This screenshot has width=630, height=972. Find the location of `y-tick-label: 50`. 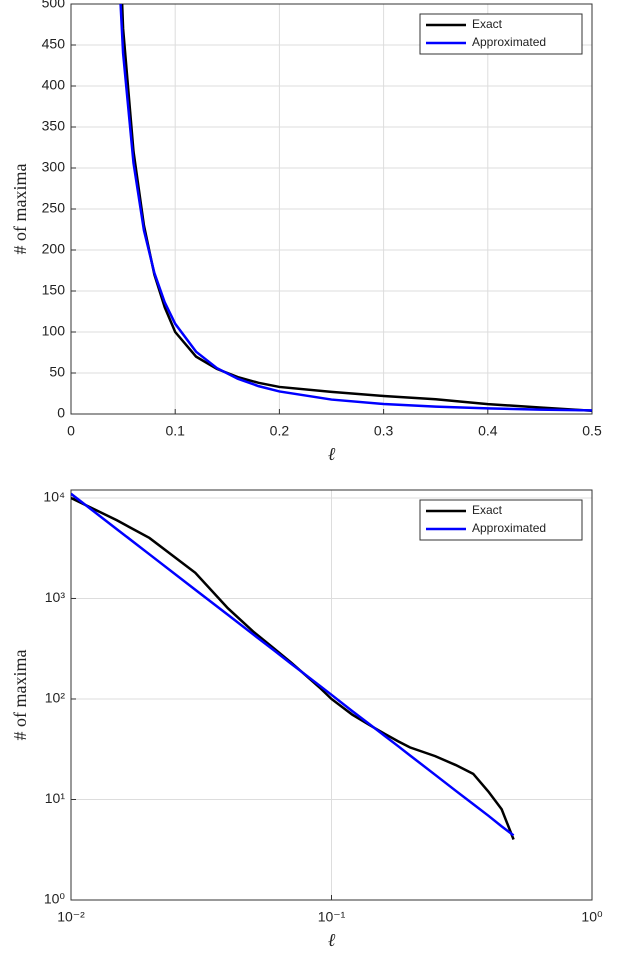

y-tick-label: 50 is located at coordinates (57, 372).